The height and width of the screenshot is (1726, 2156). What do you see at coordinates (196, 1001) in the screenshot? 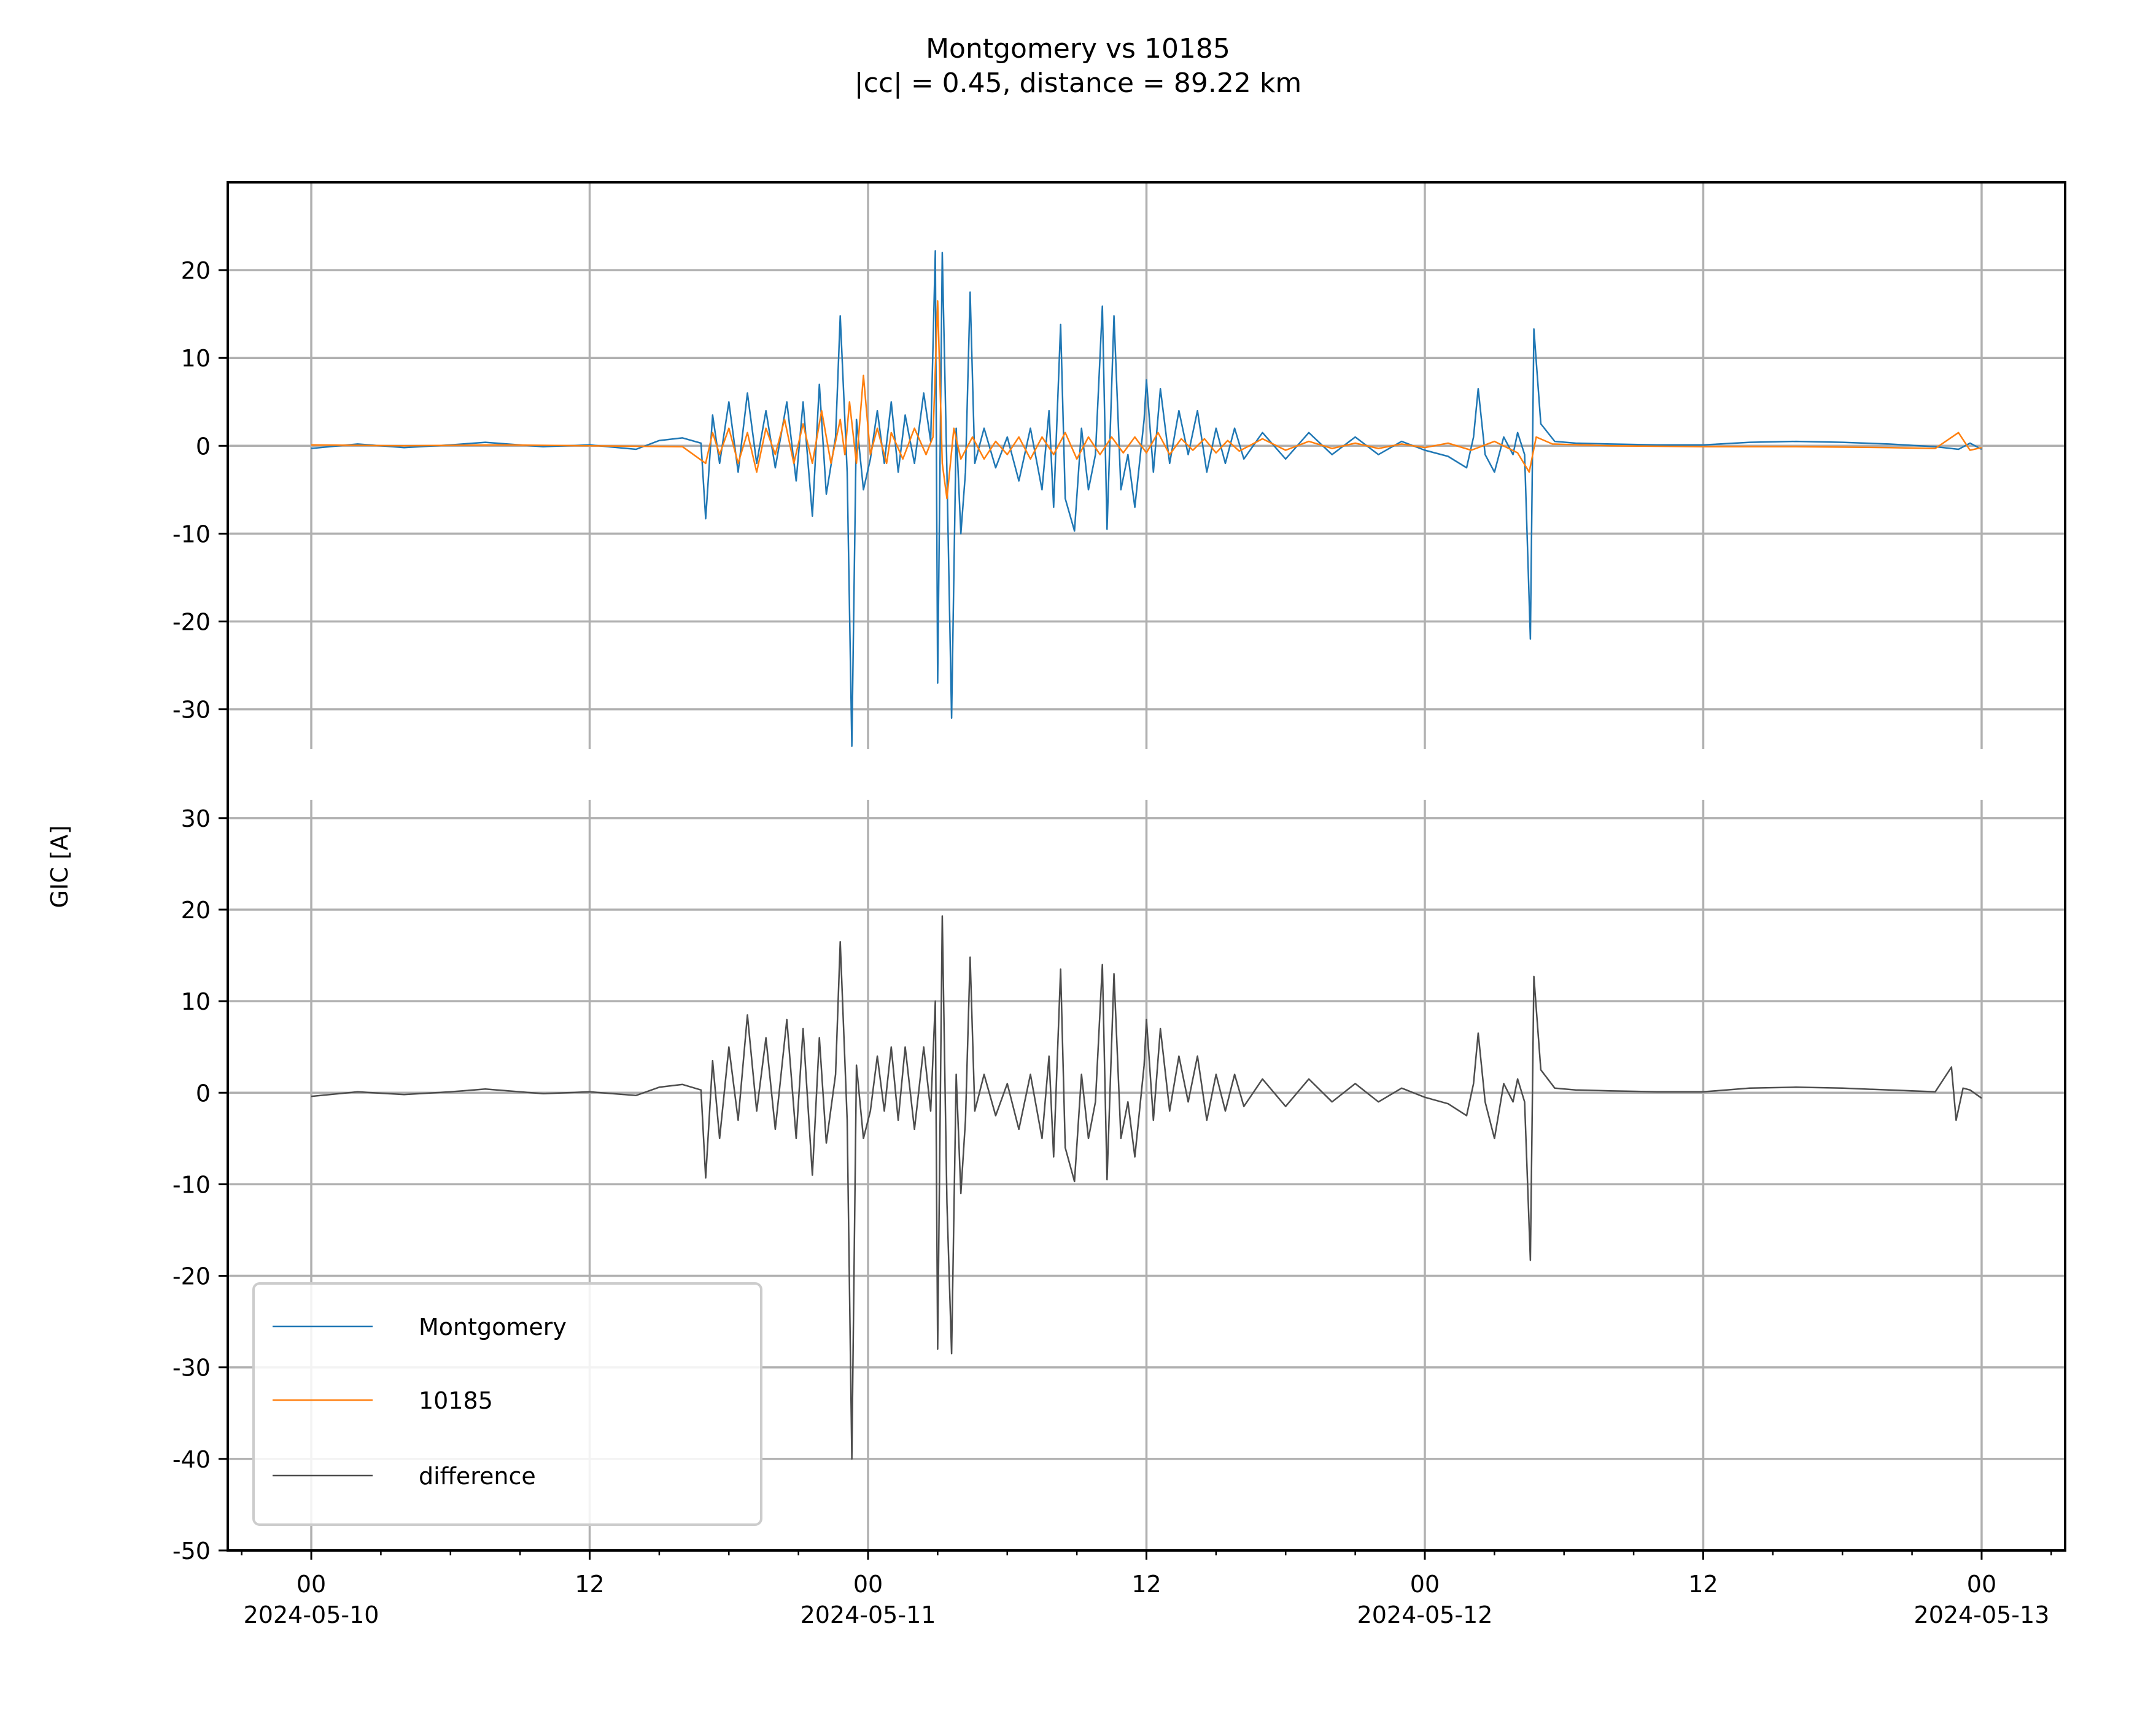
I see `bottom-y-tick-label-10: 10` at bounding box center [196, 1001].